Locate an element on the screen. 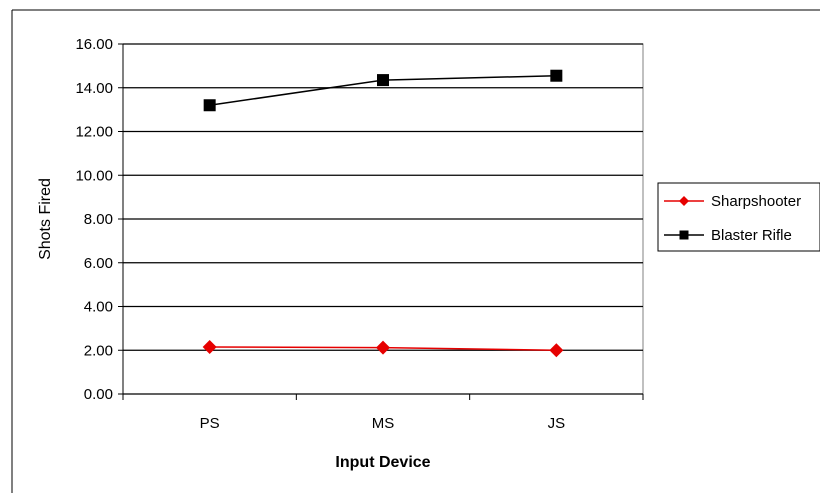 The image size is (820, 493). legend-entry: Blaster Rifle is located at coordinates (728, 235).